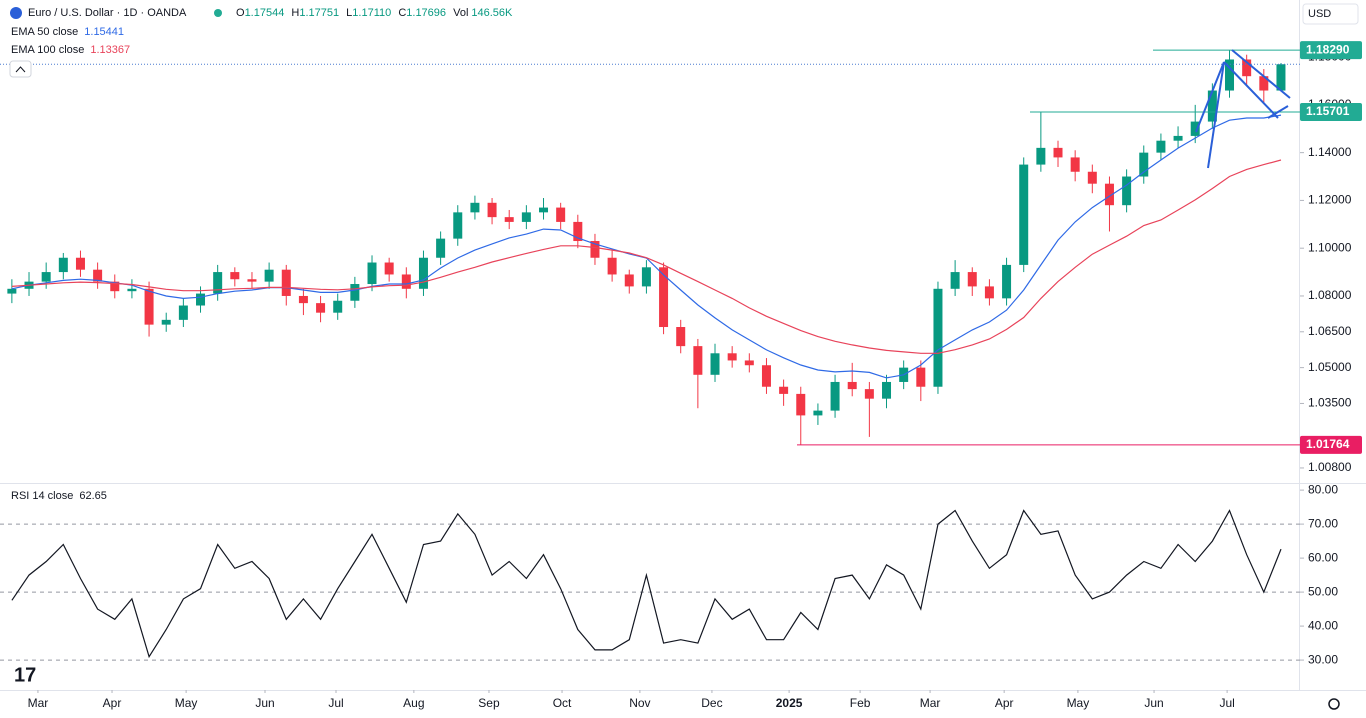 Image resolution: width=1366 pixels, height=718 pixels. I want to click on y-tick-label: 1.05000, so click(1330, 367).